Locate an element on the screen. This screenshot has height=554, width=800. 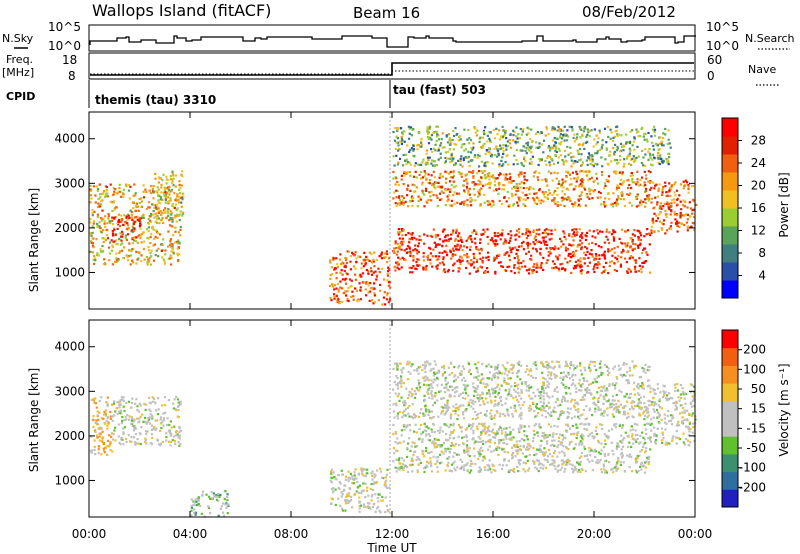
heatmap-cell-vel-r2 is located at coordinates (227, 513).